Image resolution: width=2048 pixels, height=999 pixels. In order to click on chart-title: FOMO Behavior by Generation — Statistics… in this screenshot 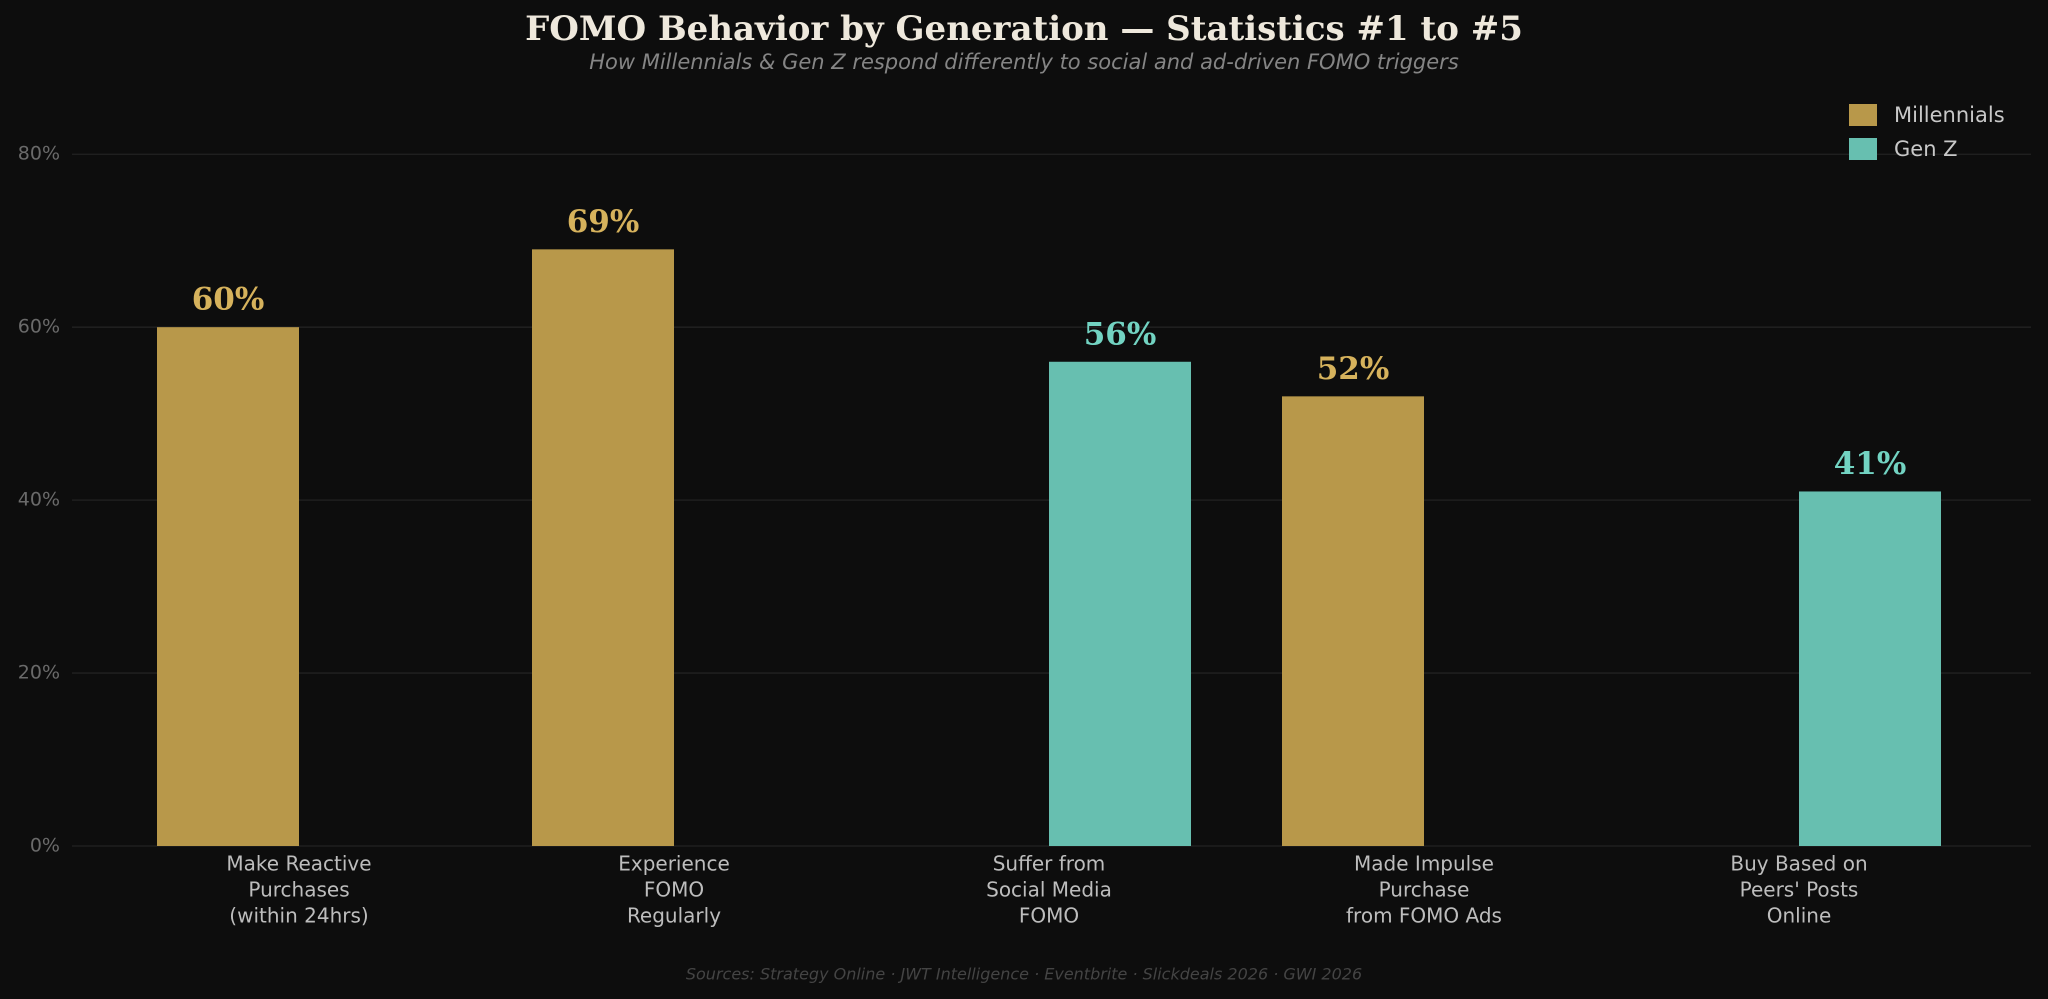, I will do `click(1024, 29)`.